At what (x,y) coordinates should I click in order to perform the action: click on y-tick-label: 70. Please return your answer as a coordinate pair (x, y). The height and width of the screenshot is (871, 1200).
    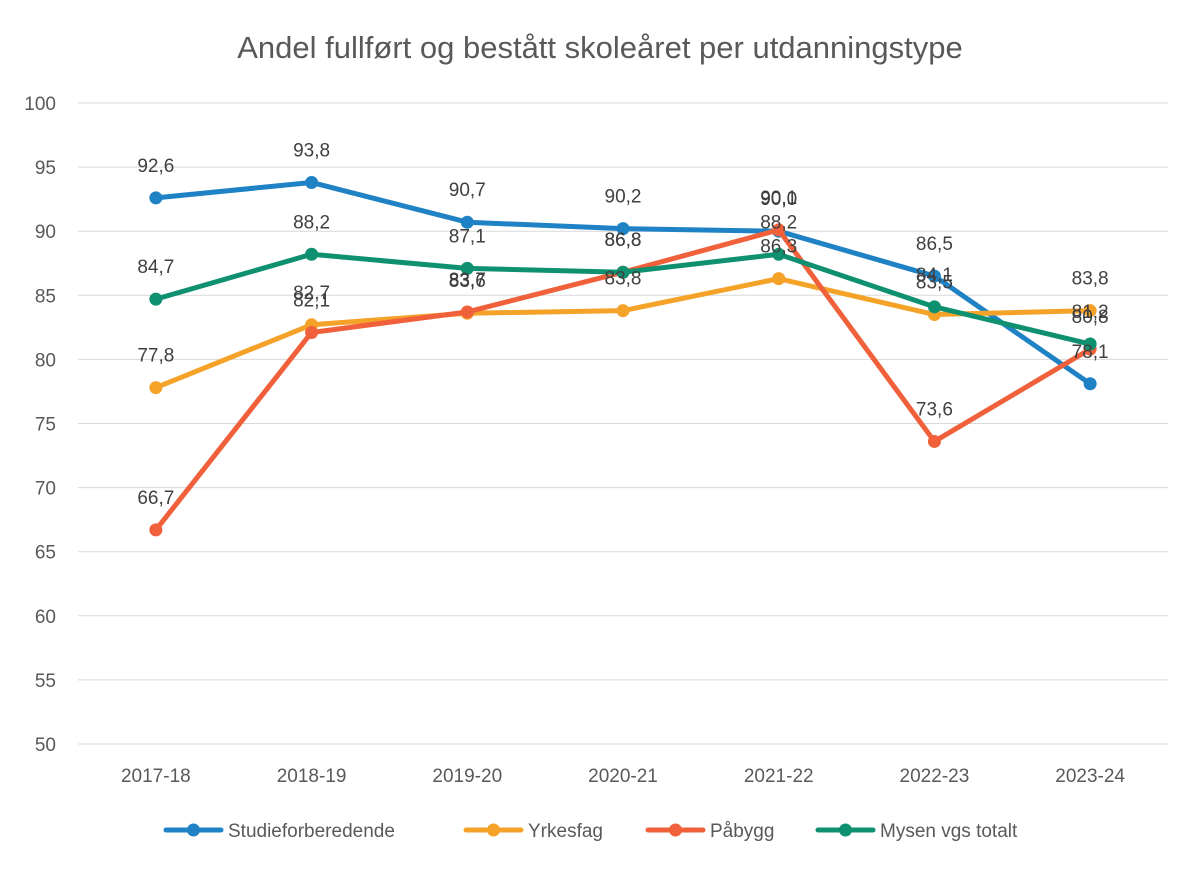
    Looking at the image, I should click on (45, 489).